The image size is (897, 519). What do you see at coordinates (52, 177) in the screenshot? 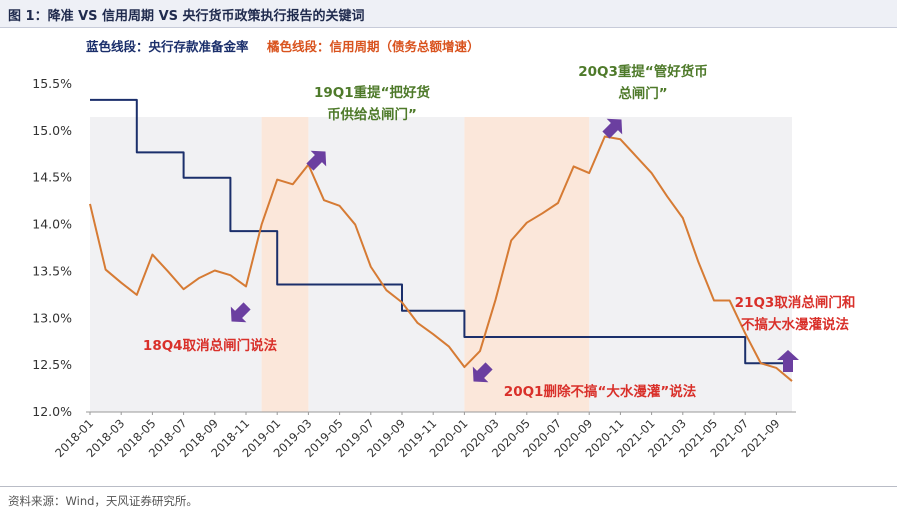
I see `y-tick-label: 14.5%` at bounding box center [52, 177].